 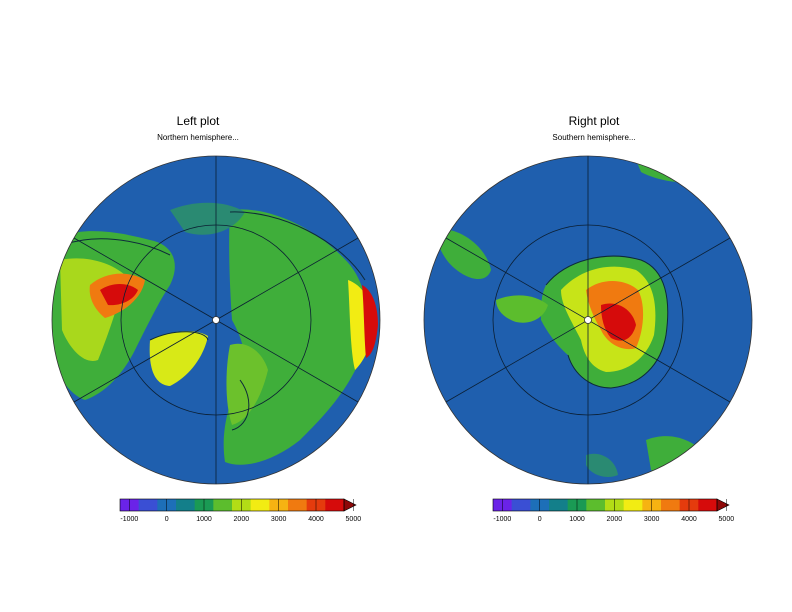 What do you see at coordinates (618, 322) in the screenshot?
I see `east-antarctica-peak` at bounding box center [618, 322].